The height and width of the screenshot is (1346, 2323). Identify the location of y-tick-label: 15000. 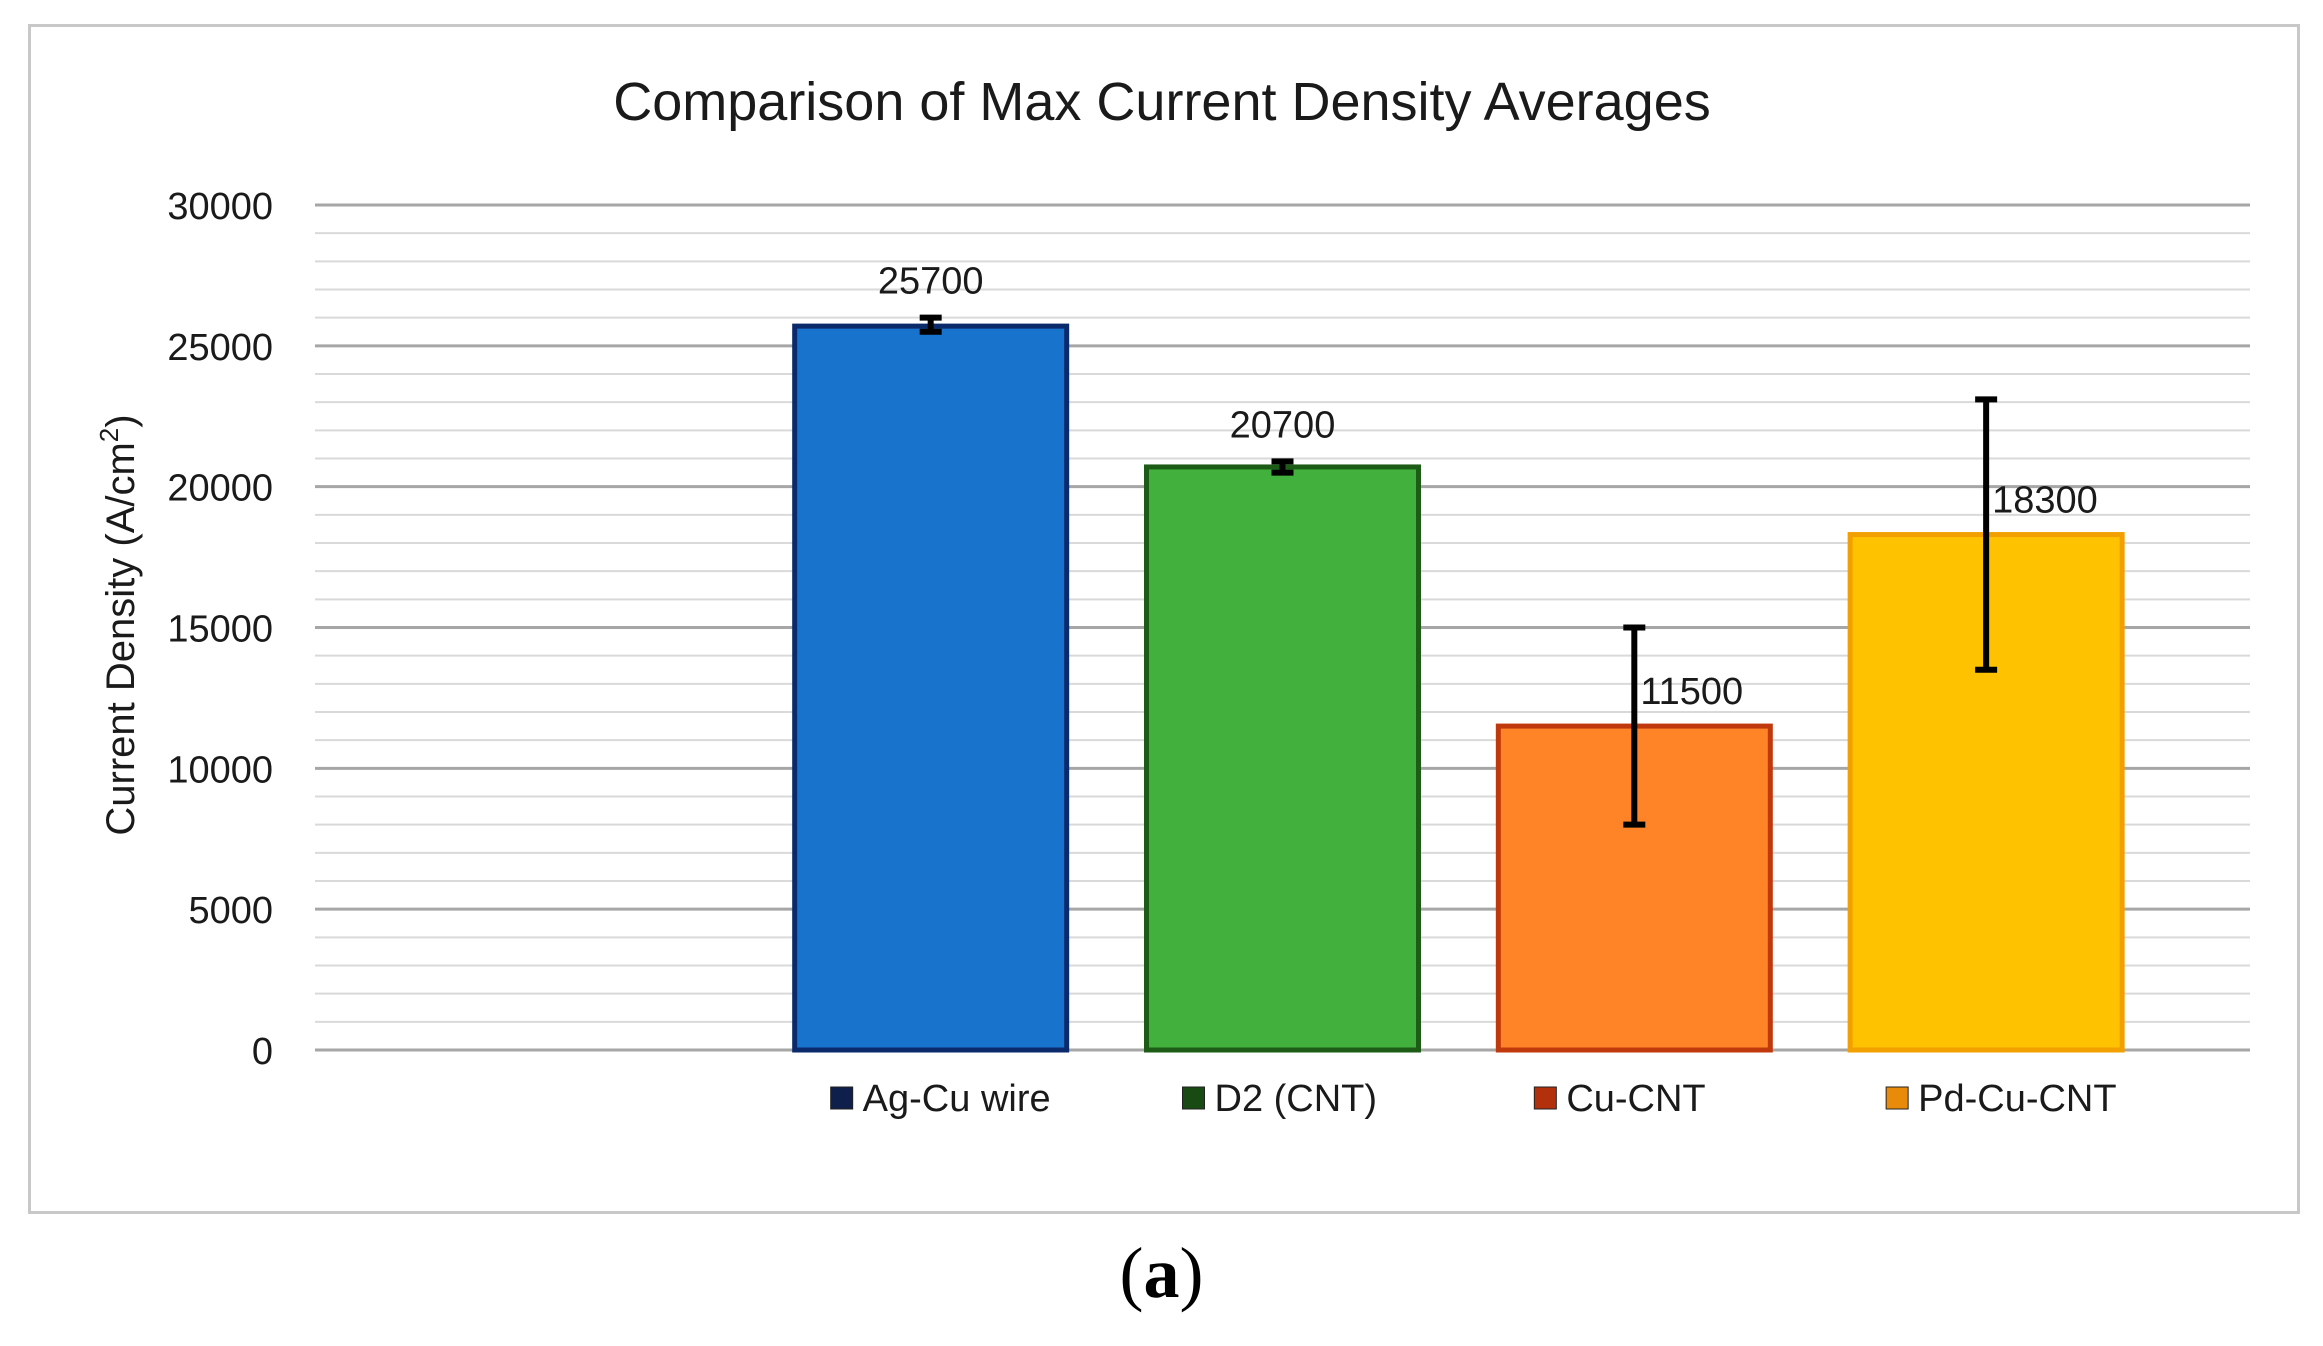
(220, 630).